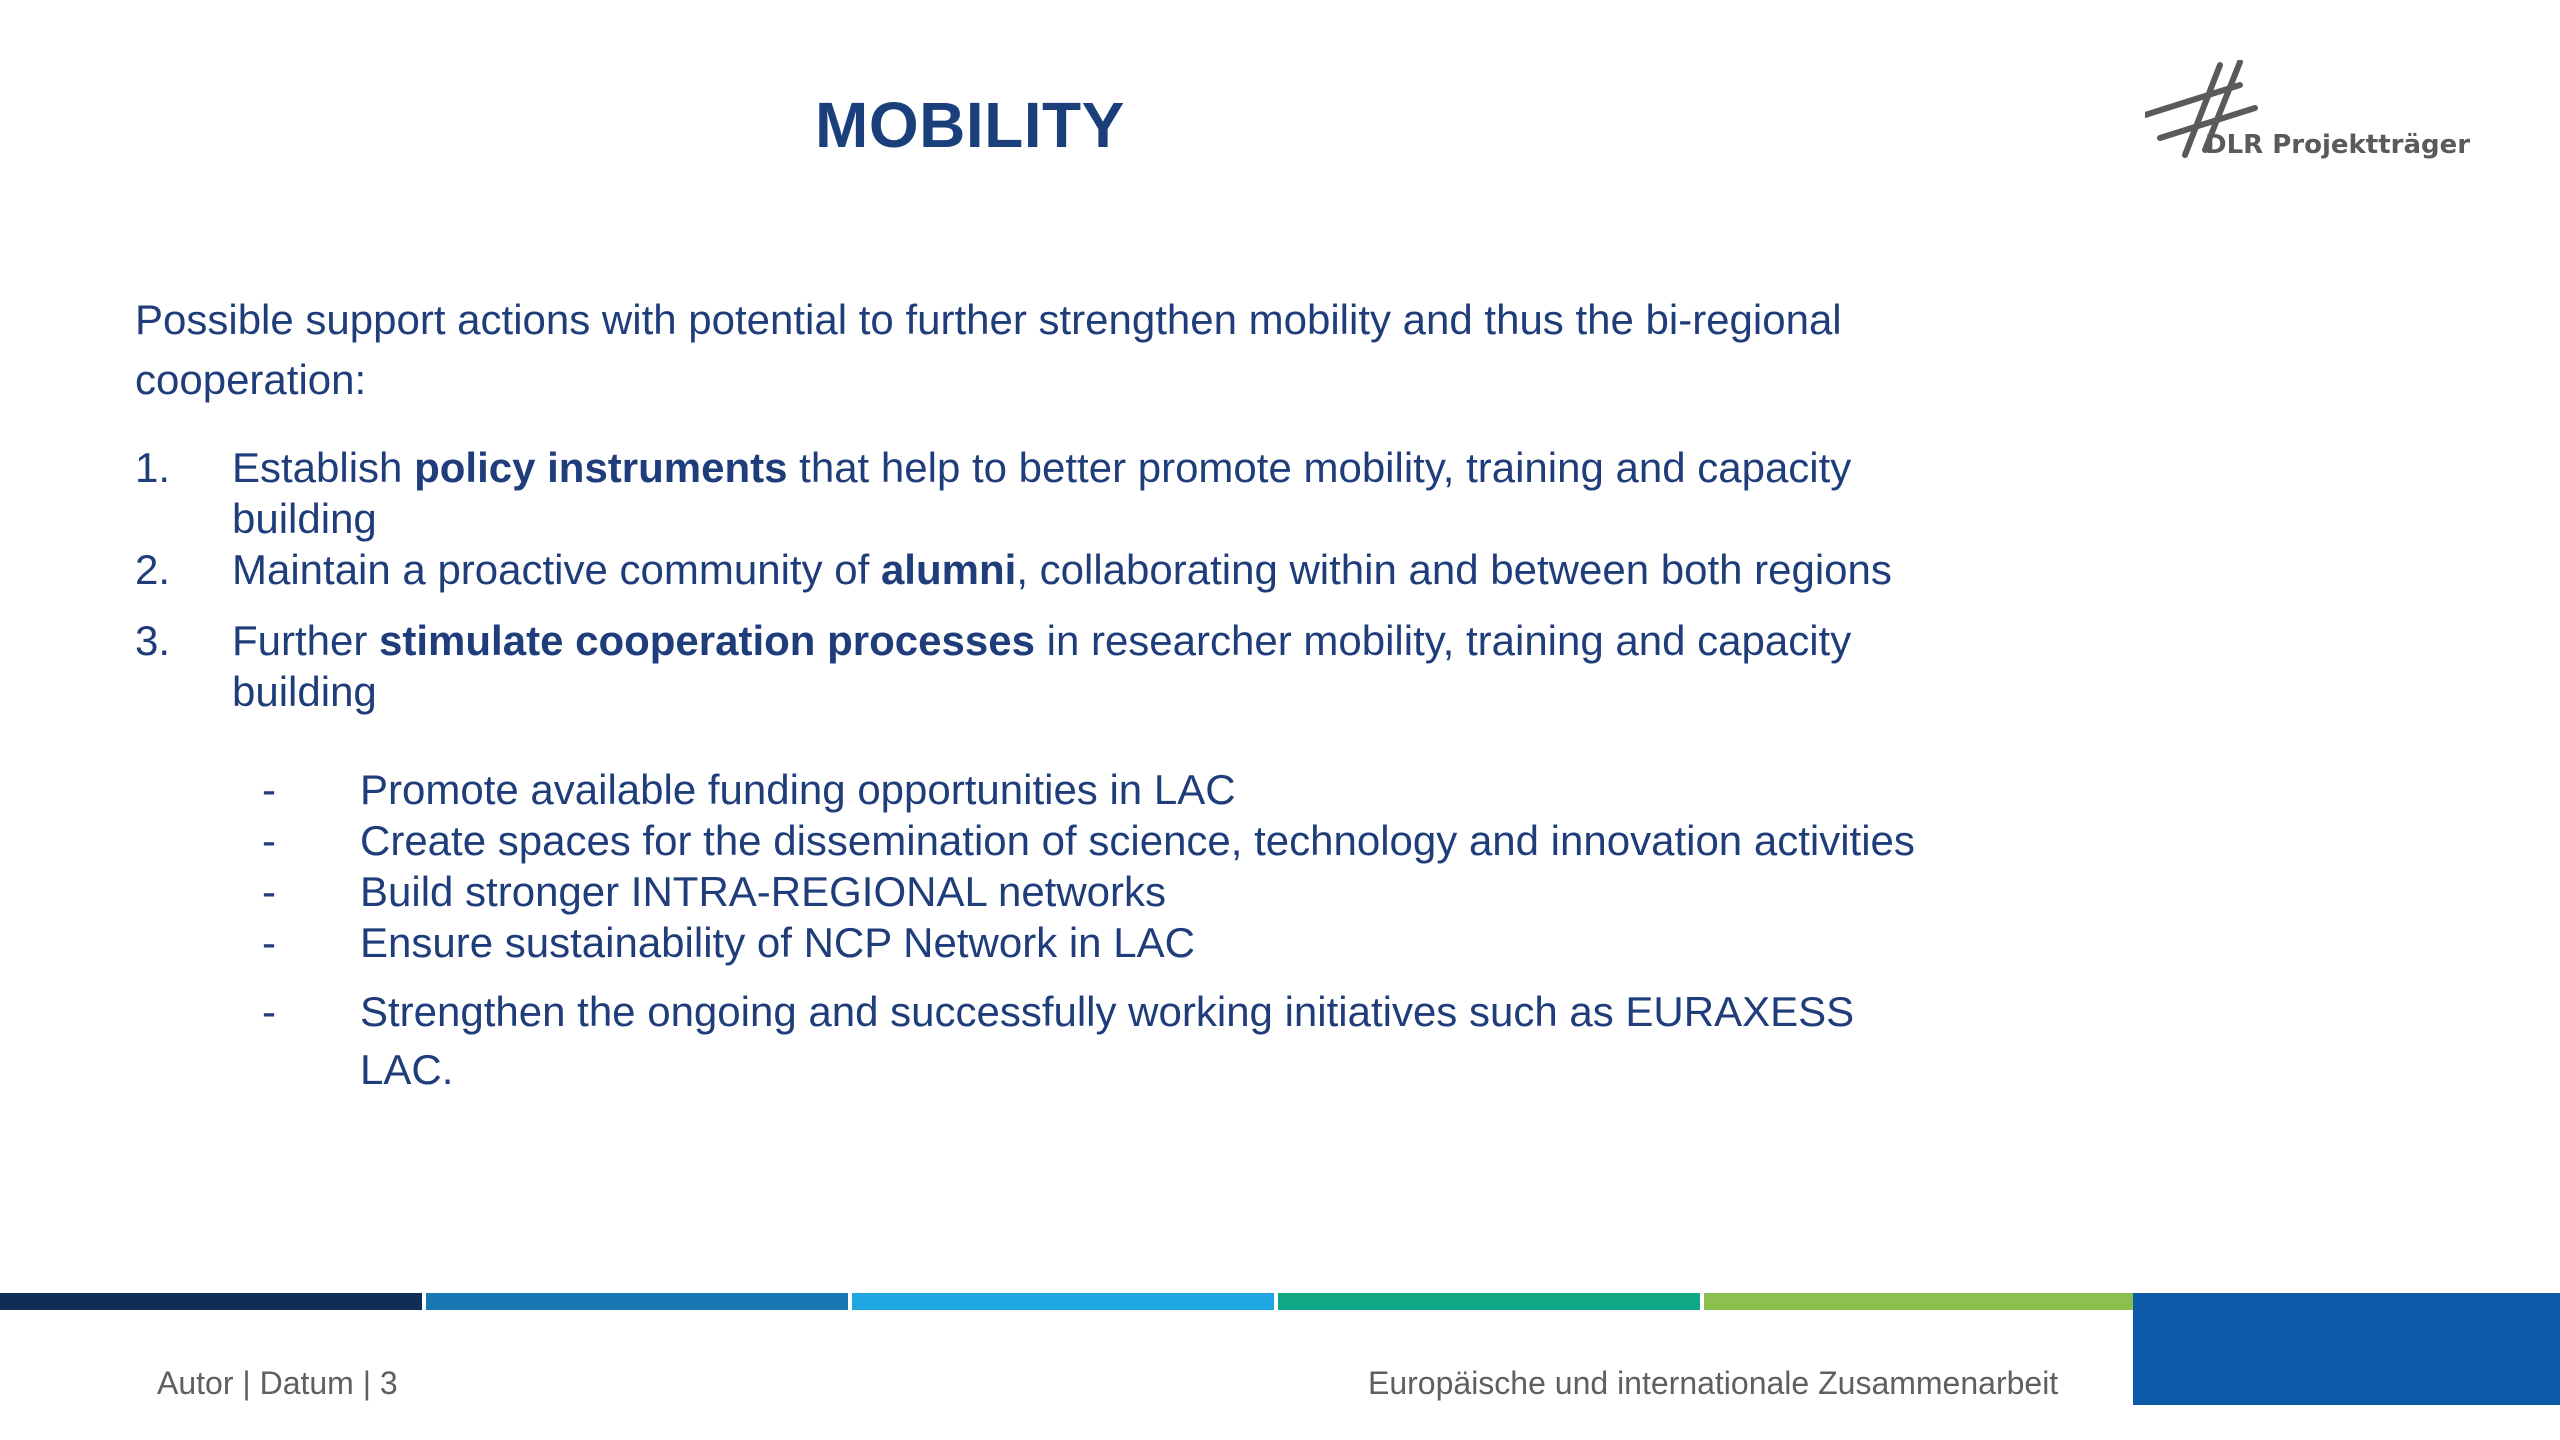 Image resolution: width=2560 pixels, height=1440 pixels. Describe the element at coordinates (2201, 109) in the screenshot. I see `dlr-cross-icon` at that location.